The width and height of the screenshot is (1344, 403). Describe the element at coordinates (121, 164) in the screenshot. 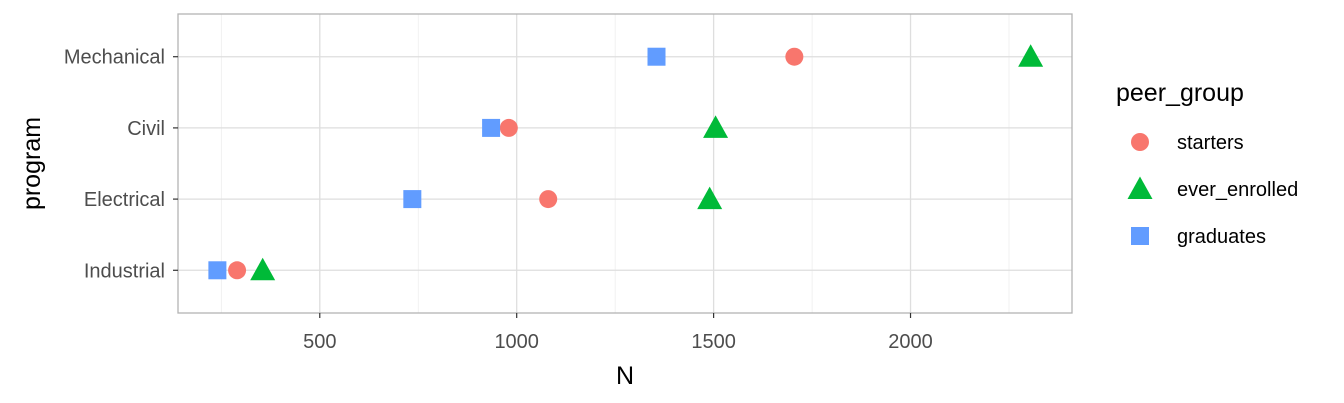

I see `y-axis-ticks: Industrial Electrical Civil Mechanical` at that location.